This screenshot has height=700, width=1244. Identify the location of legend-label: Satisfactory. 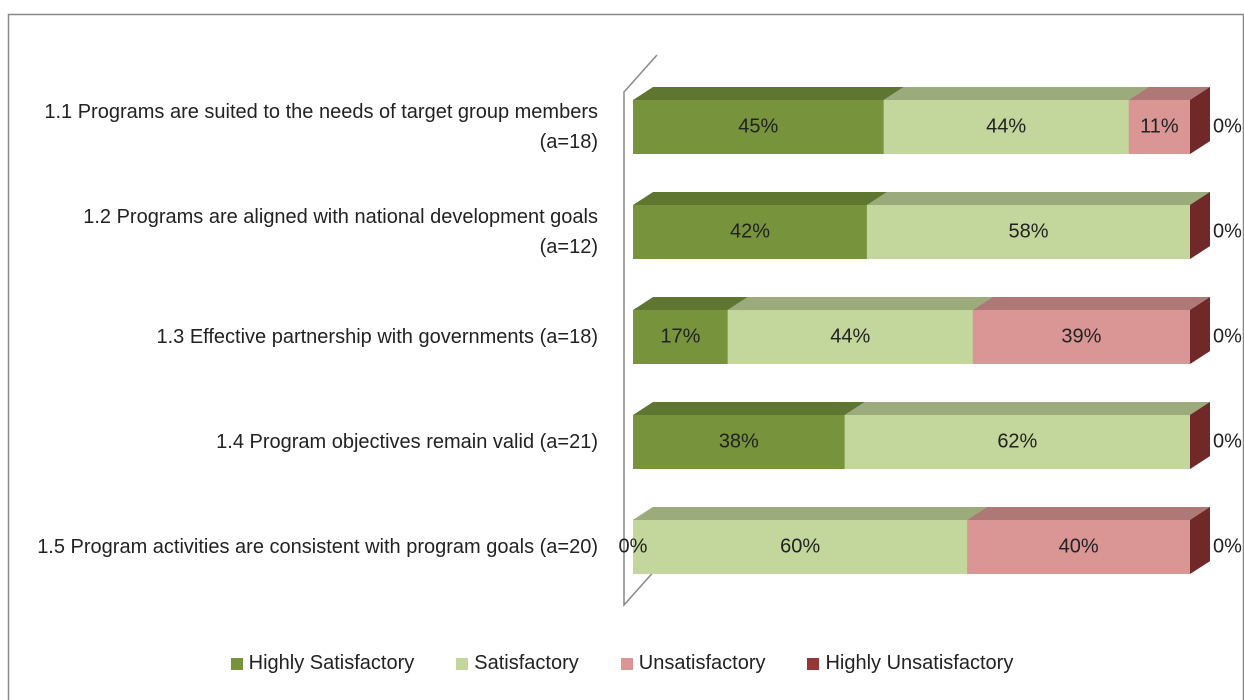
(526, 663).